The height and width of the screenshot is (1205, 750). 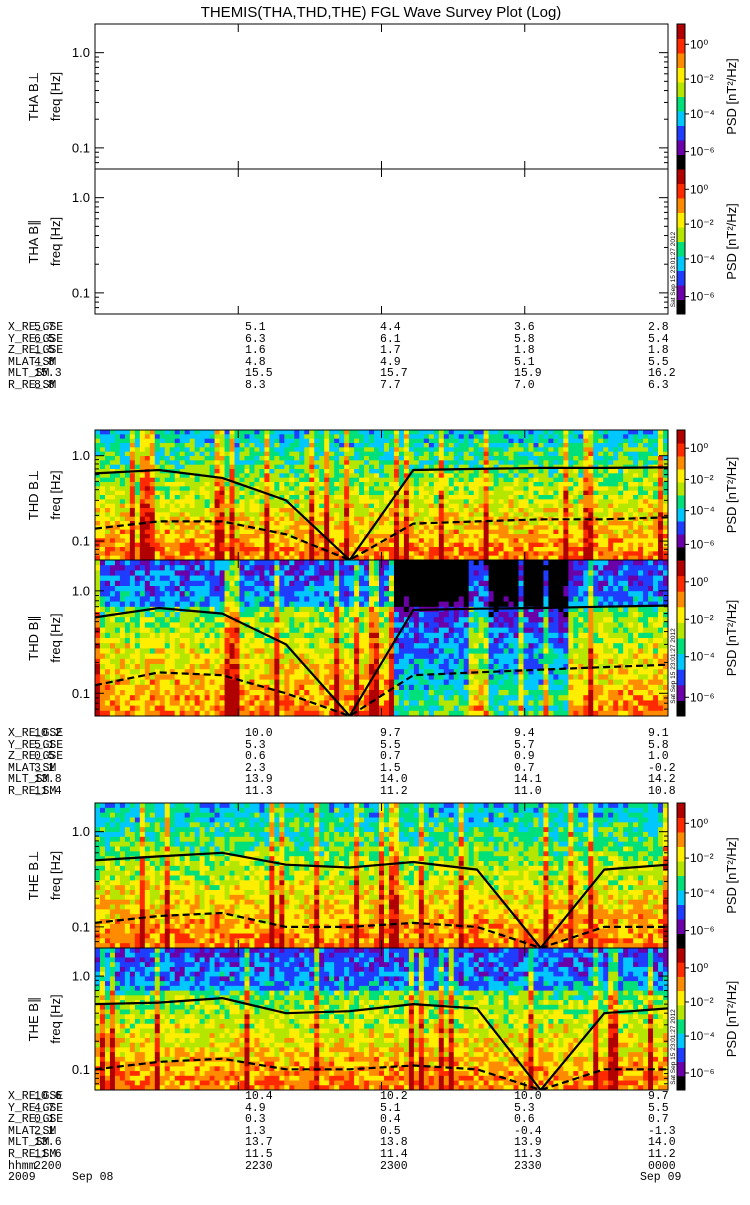 What do you see at coordinates (658, 386) in the screenshot?
I see `ephemeris-value: 6.3` at bounding box center [658, 386].